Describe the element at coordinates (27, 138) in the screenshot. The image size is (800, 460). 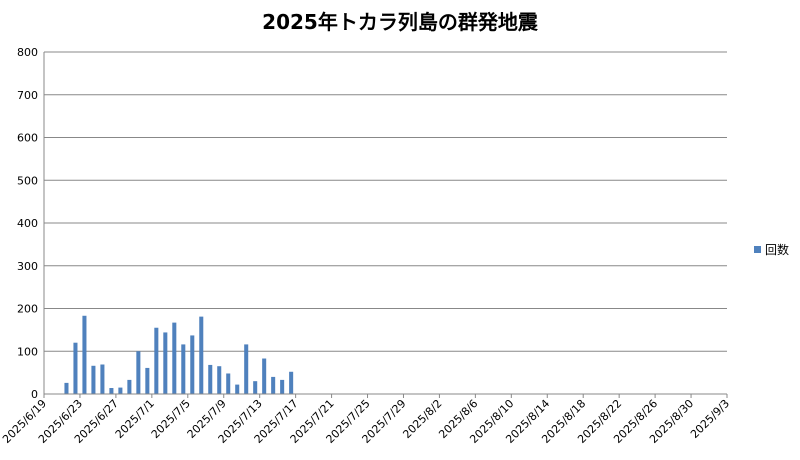
I see `y-tick-label: 600` at that location.